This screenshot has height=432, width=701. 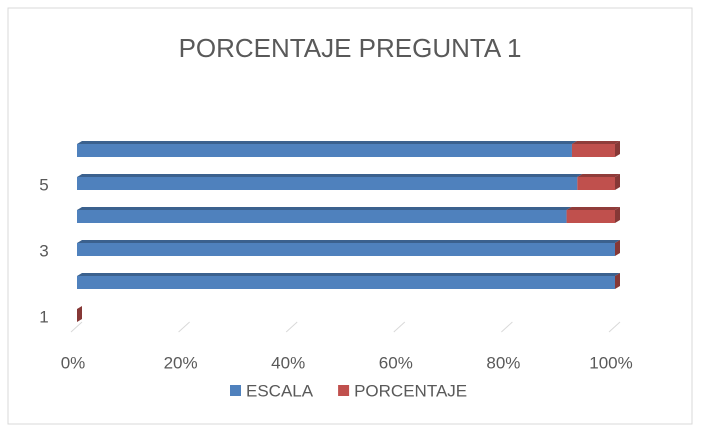 I want to click on y-tick-label: 5, so click(x=43, y=184).